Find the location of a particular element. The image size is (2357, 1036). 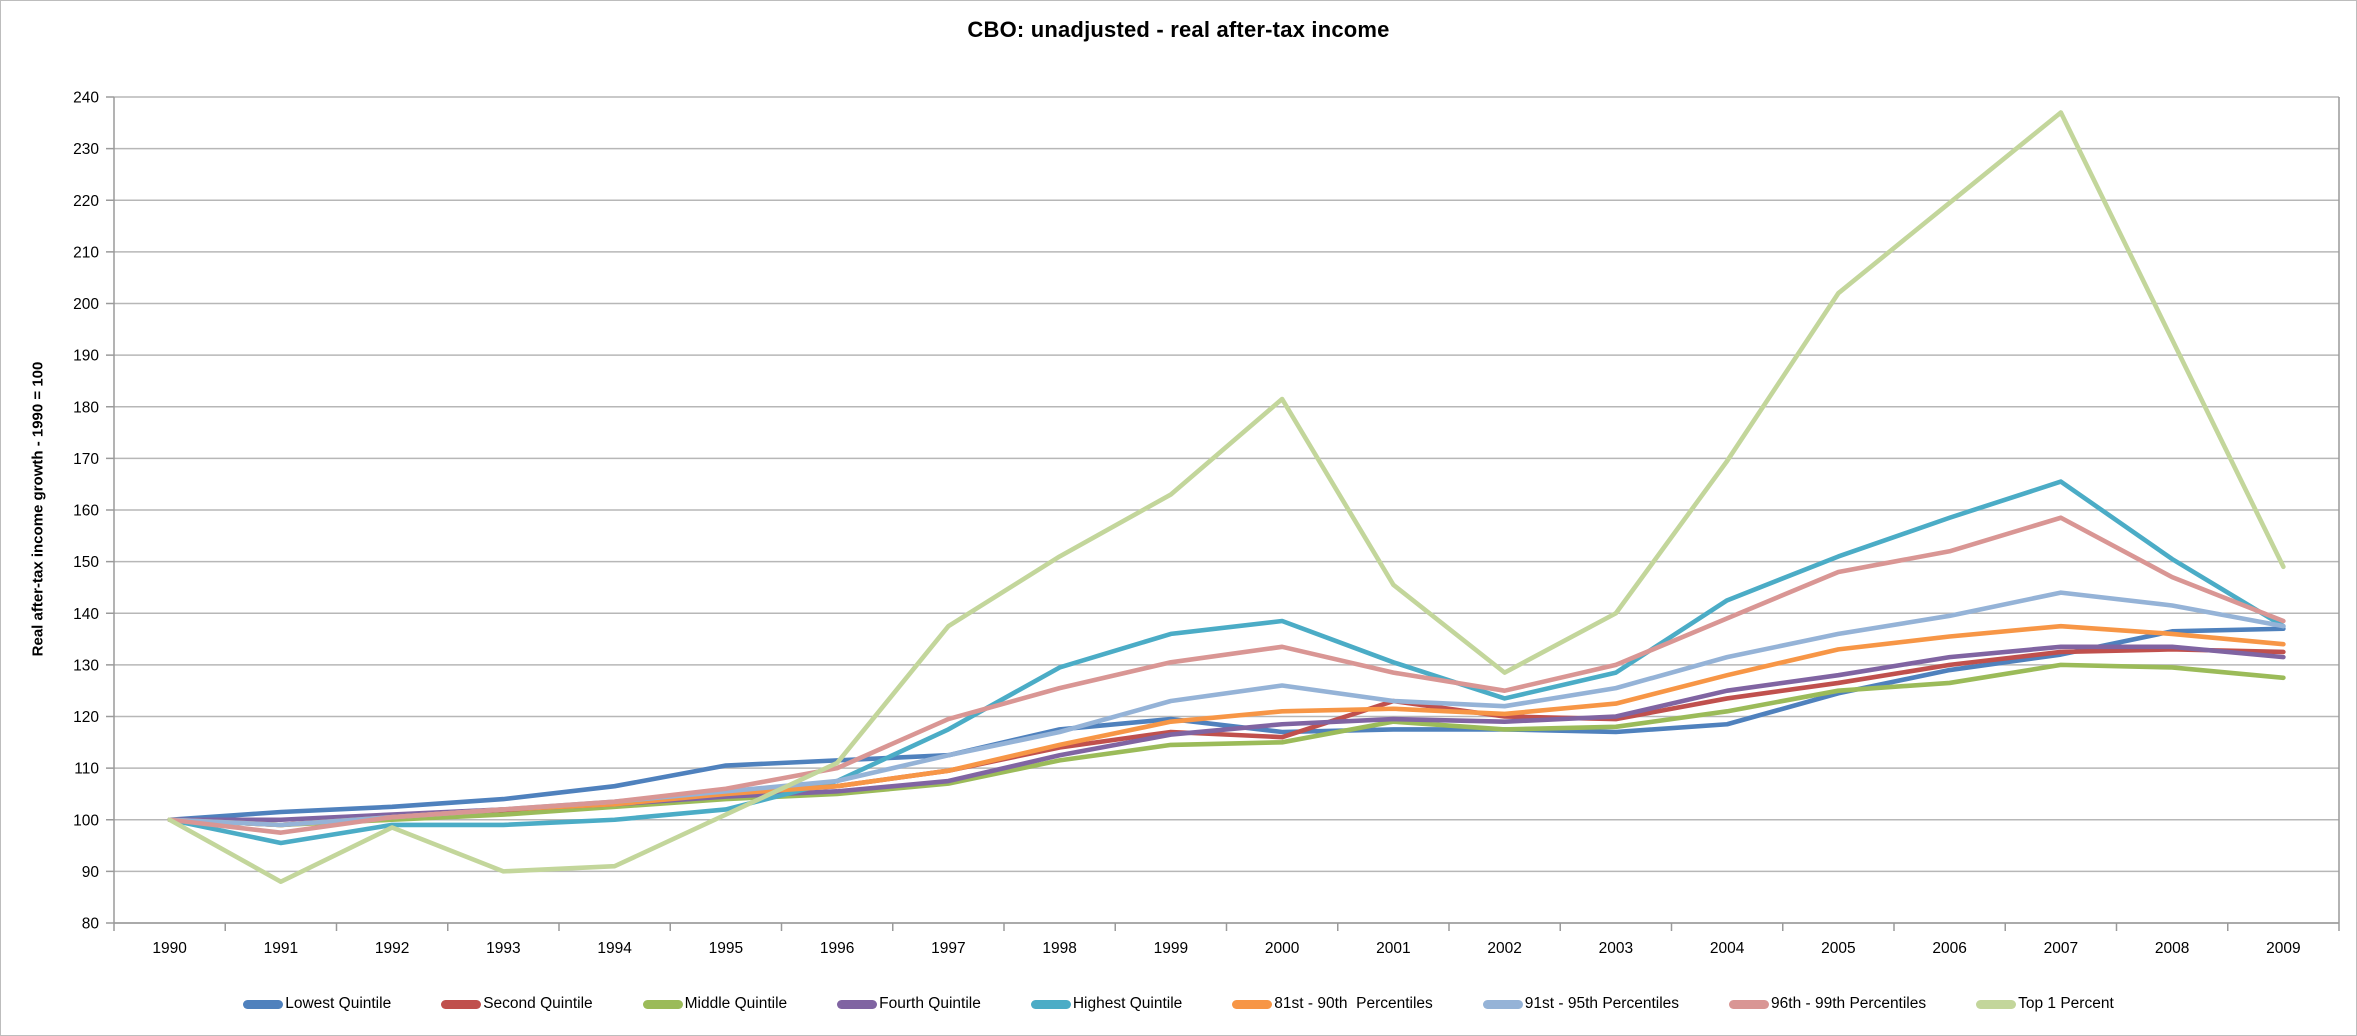

x-tick-label: 2007 is located at coordinates (2061, 948).